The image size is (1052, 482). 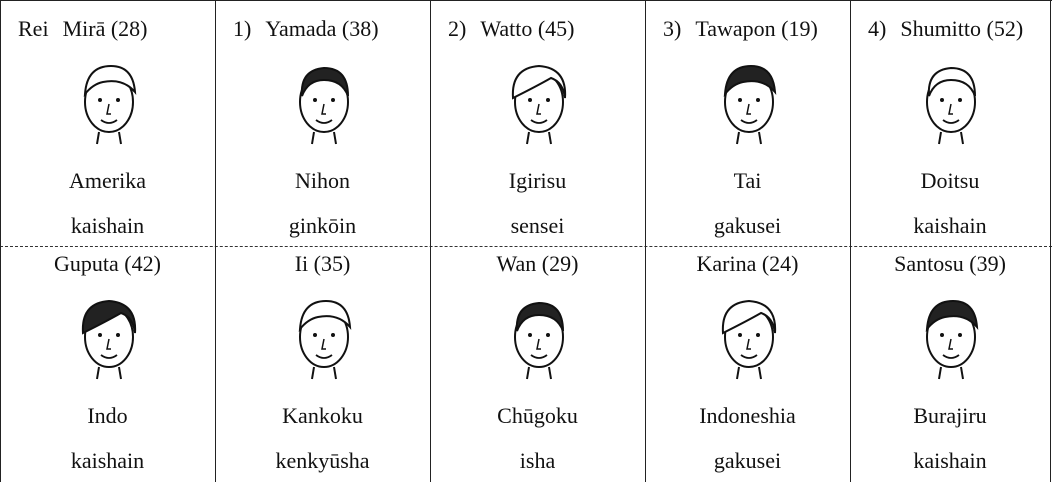 I want to click on row-divider, so click(x=526, y=246).